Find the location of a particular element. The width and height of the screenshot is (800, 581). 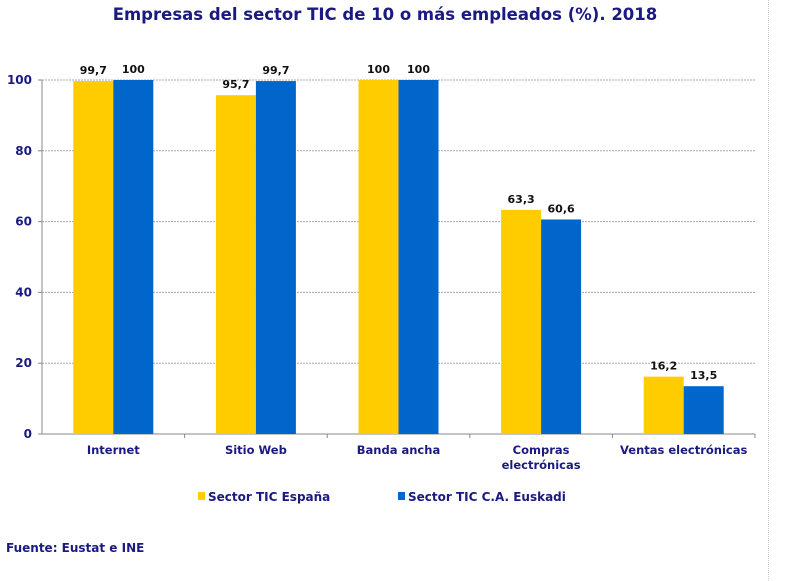

y-tick-label: 40 is located at coordinates (23, 292).